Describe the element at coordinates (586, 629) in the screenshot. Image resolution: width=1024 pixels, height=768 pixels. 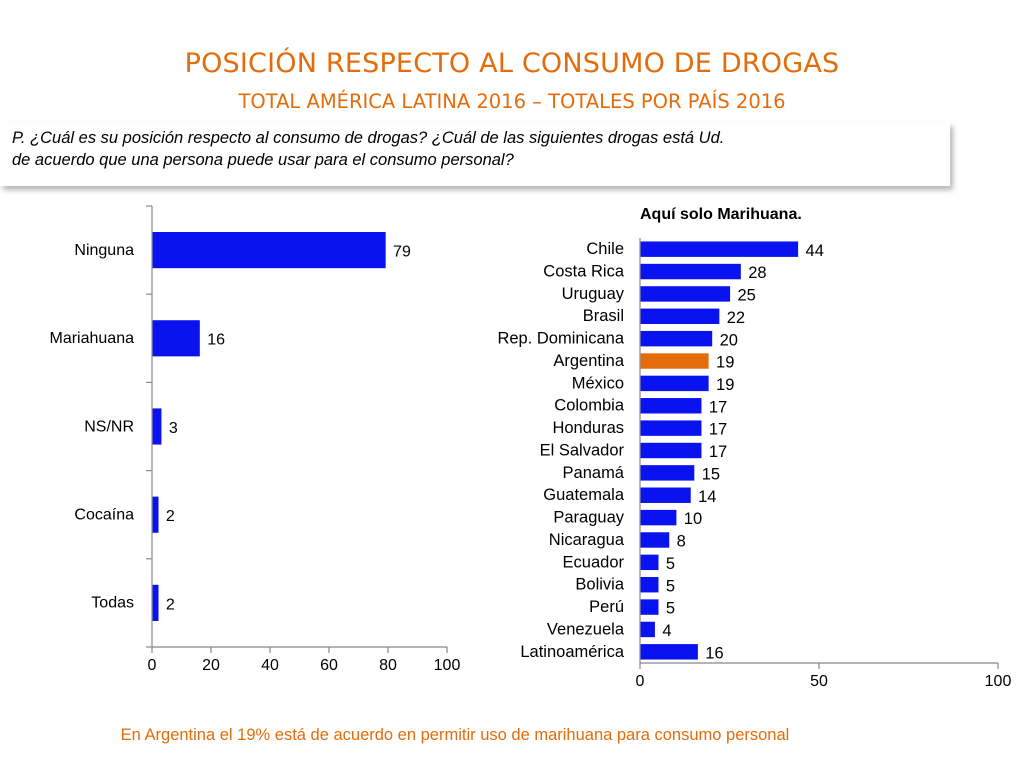
I see `category-label: Venezuela` at that location.